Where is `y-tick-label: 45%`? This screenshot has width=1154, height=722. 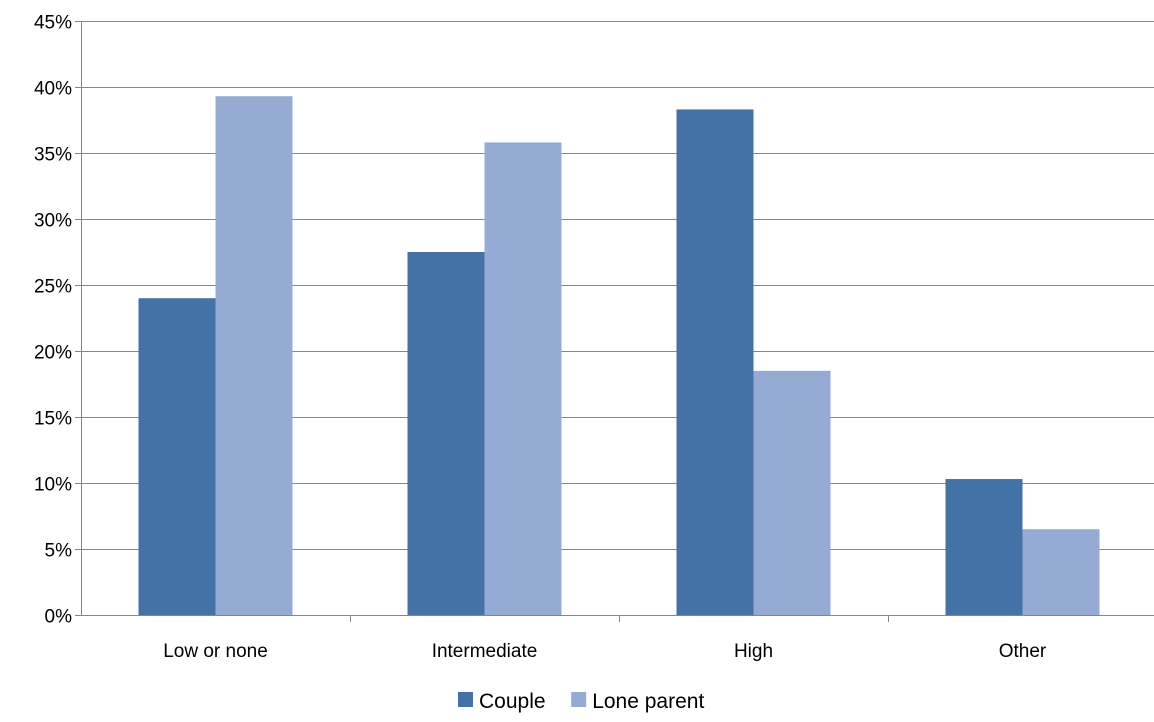 y-tick-label: 45% is located at coordinates (53, 23).